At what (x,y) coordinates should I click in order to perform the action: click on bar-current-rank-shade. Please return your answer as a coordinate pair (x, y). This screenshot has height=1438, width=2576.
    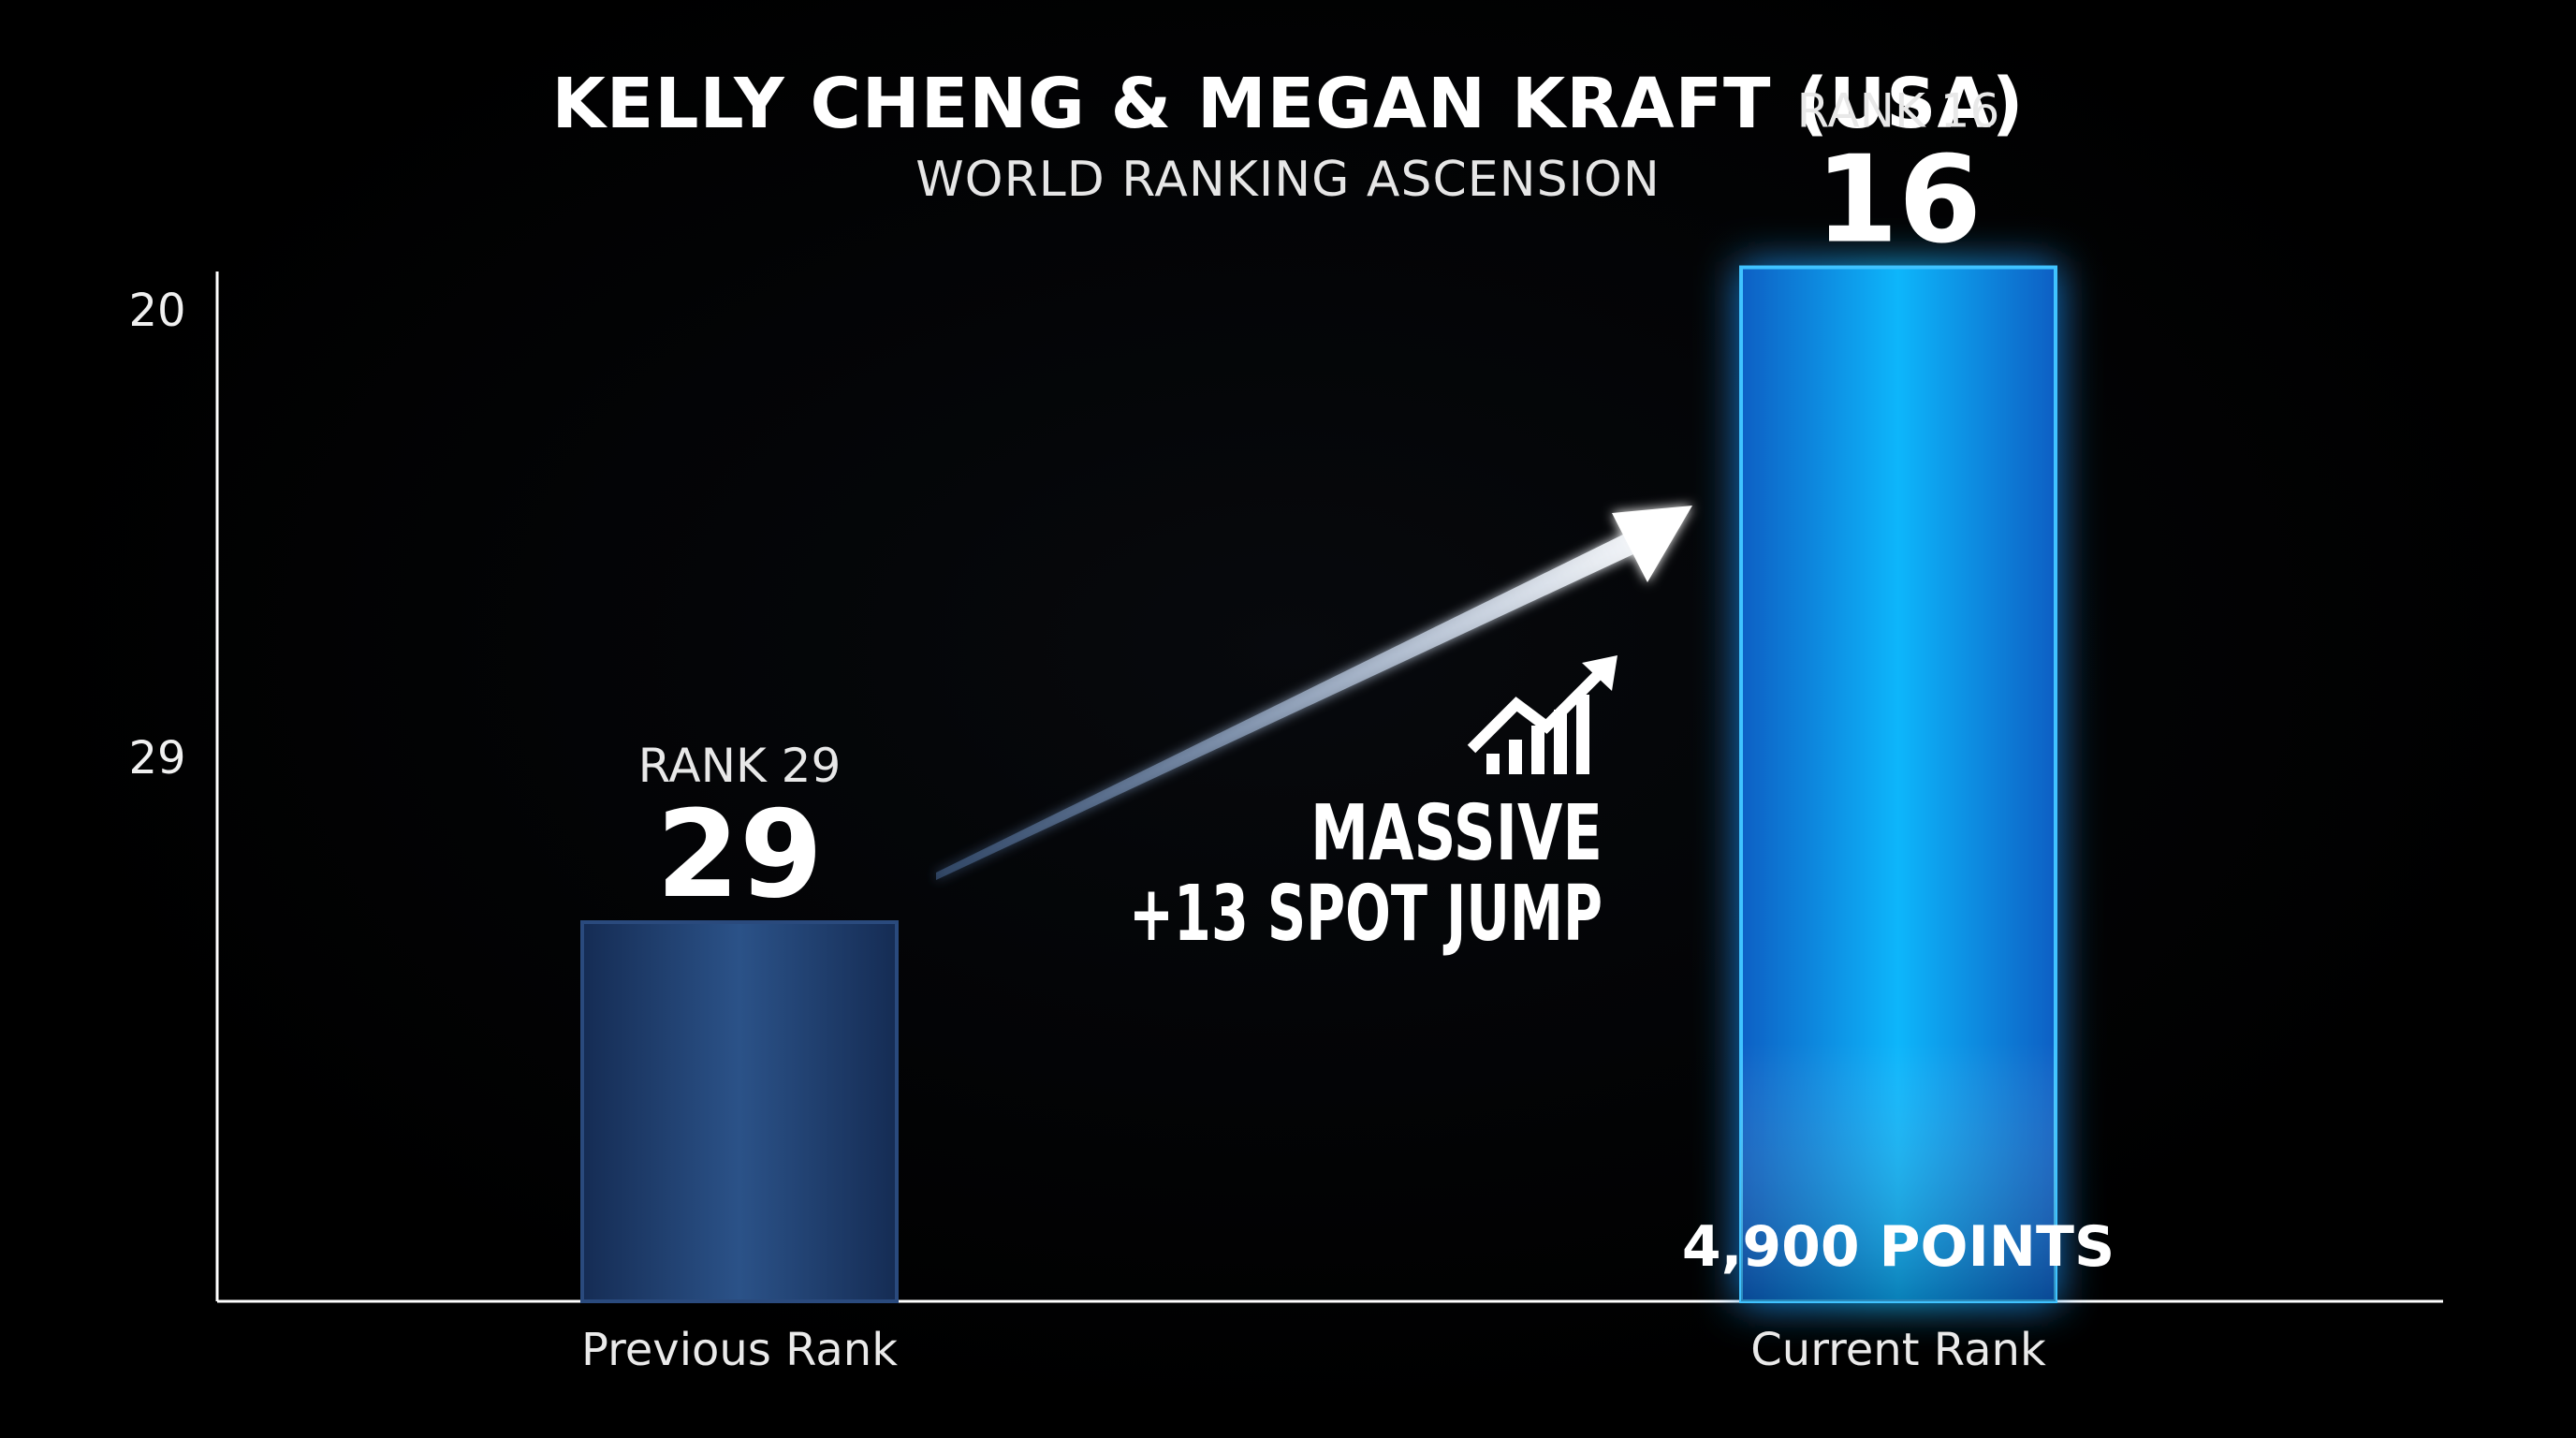
    Looking at the image, I should click on (1898, 784).